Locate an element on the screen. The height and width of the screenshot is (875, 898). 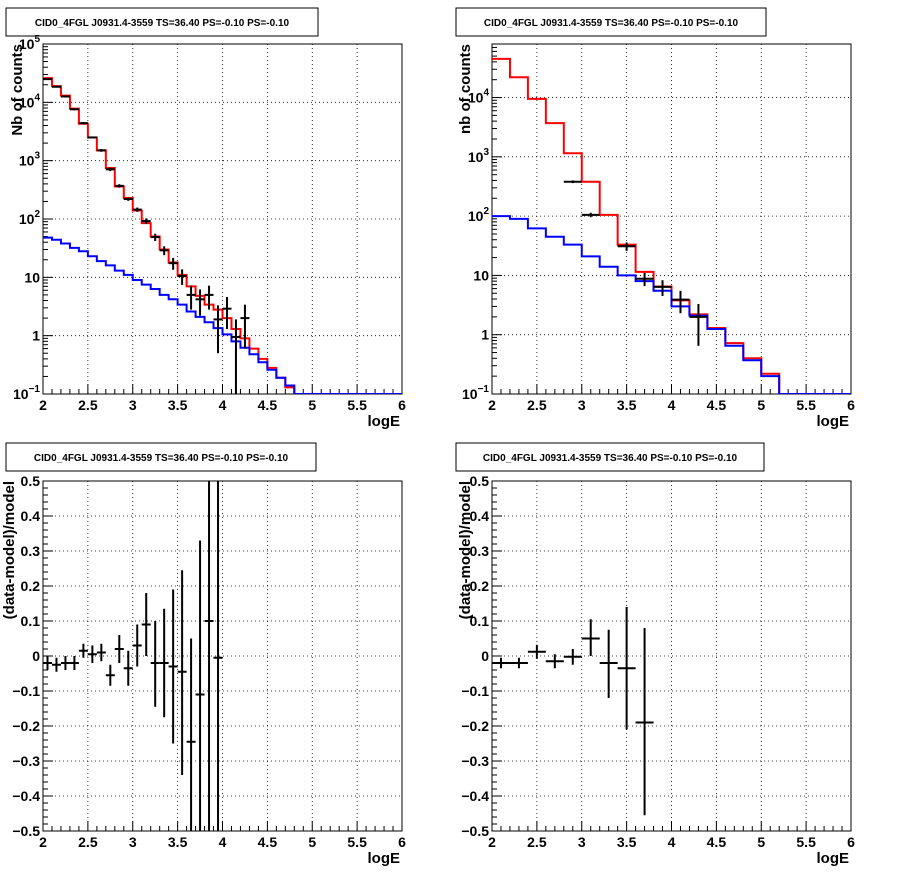
y-tick-label: −0.5 is located at coordinates (26, 831).